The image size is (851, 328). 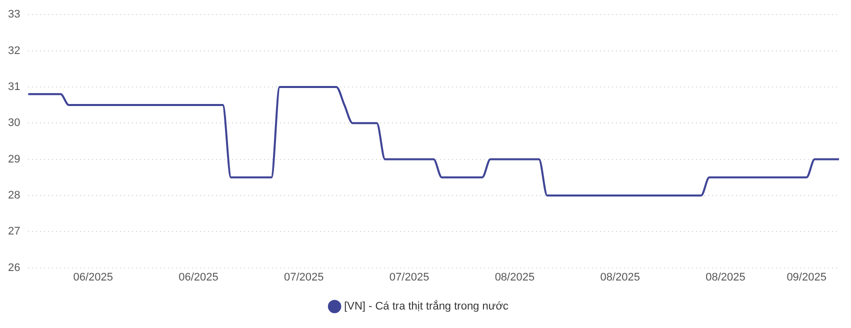 I want to click on y-tick-label: 29, so click(x=14, y=159).